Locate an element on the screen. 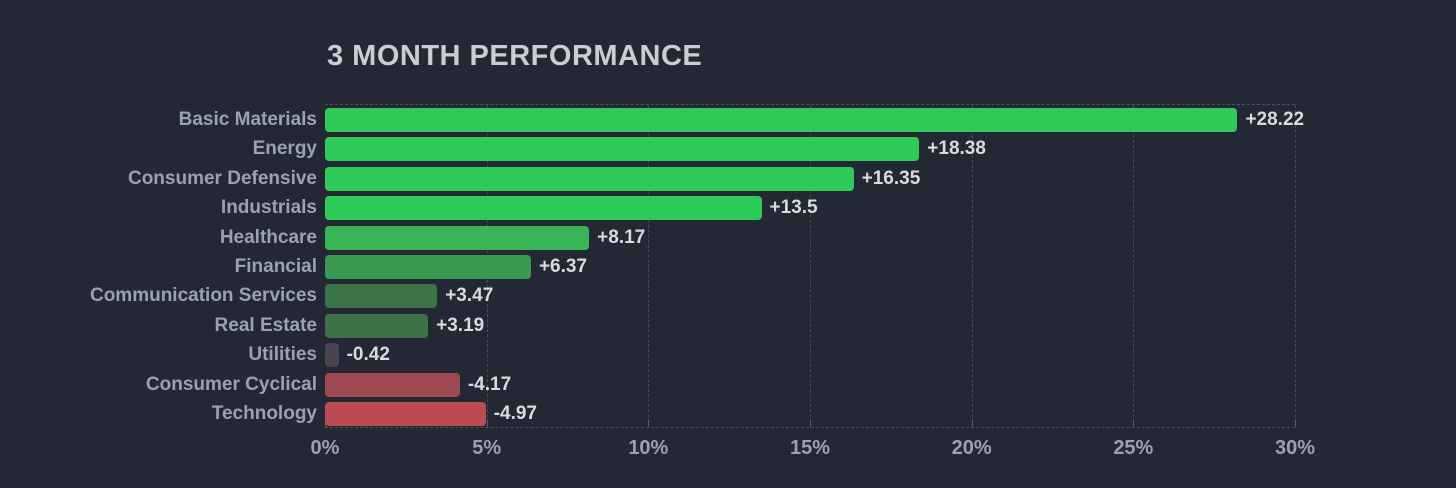  category-label: Consumer Cyclical is located at coordinates (231, 384).